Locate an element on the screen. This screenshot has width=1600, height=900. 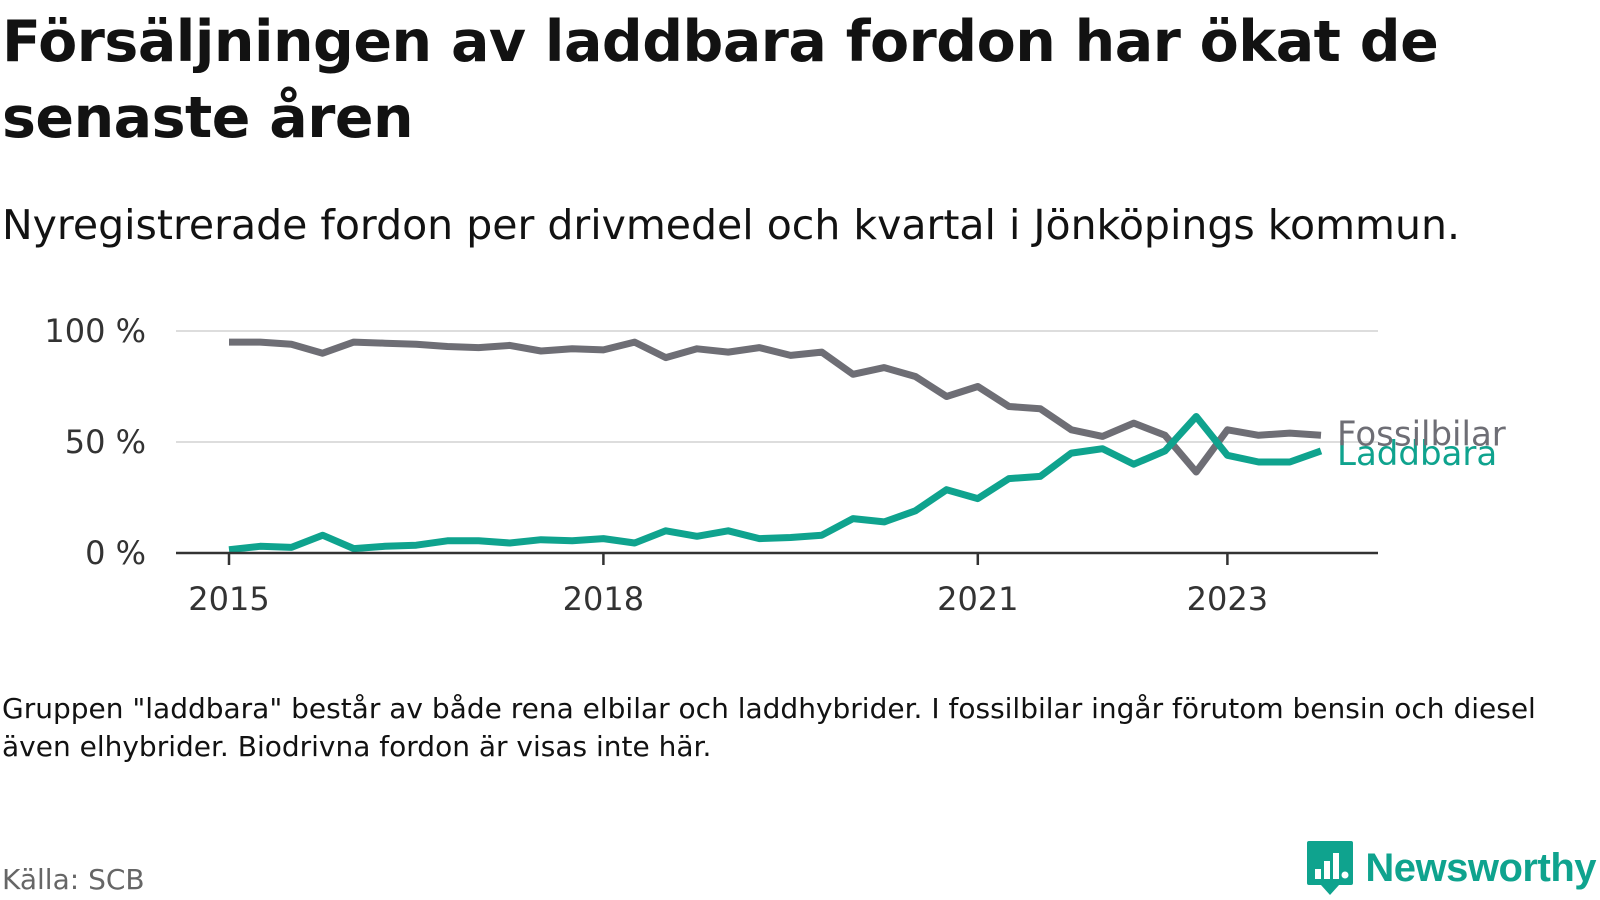
y-tick-label: 100 % is located at coordinates (95, 331).